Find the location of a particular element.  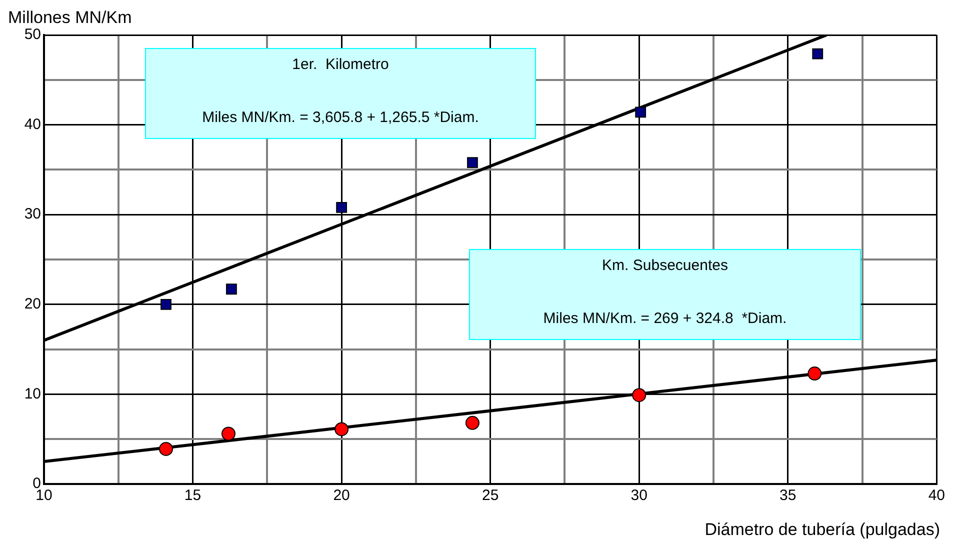

annotation: 1er. Kilometro is located at coordinates (340, 64).